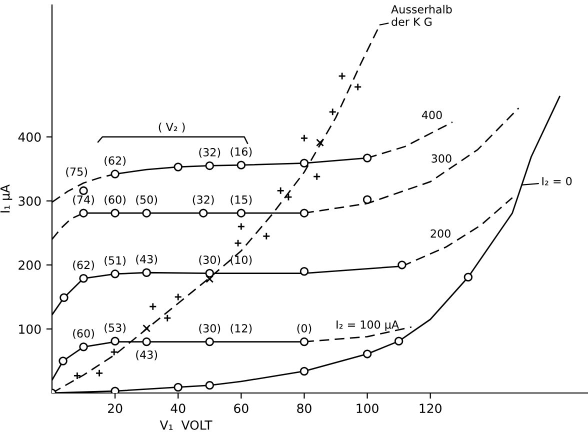  I want to click on annotation: (10), so click(241, 260).